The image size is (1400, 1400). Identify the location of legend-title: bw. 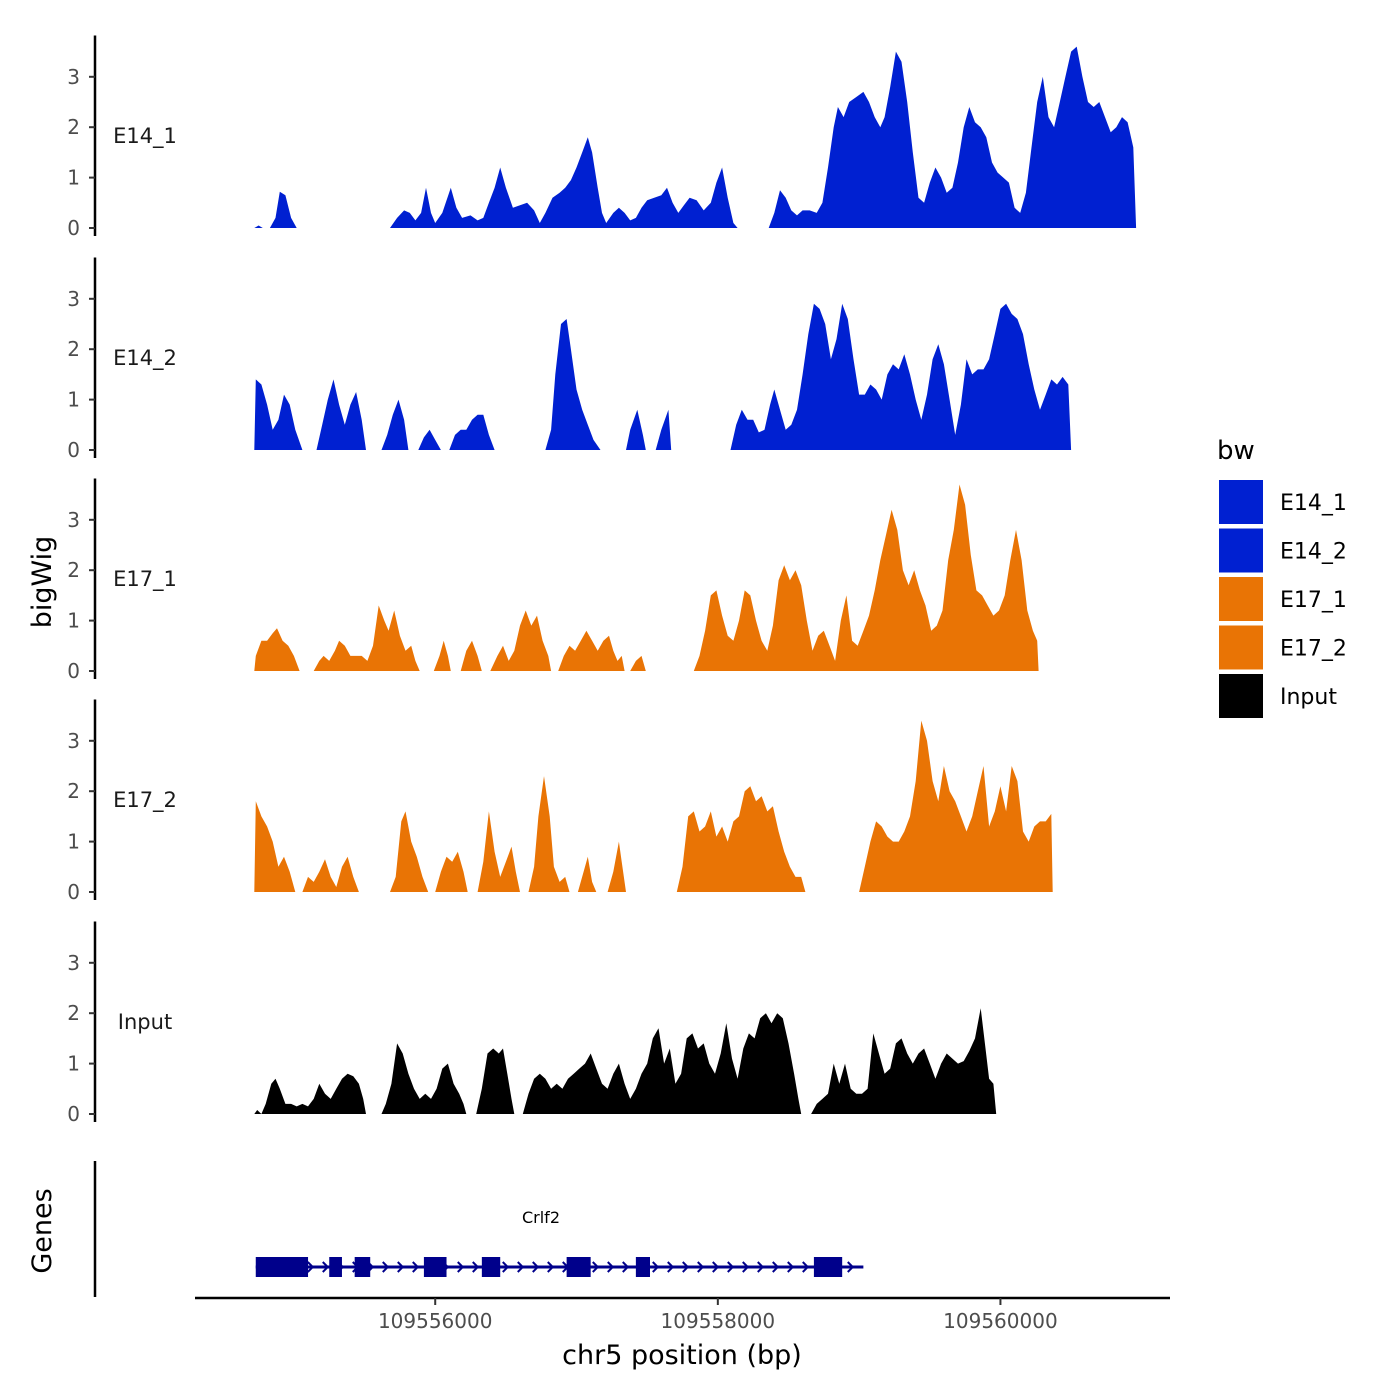
(1236, 451).